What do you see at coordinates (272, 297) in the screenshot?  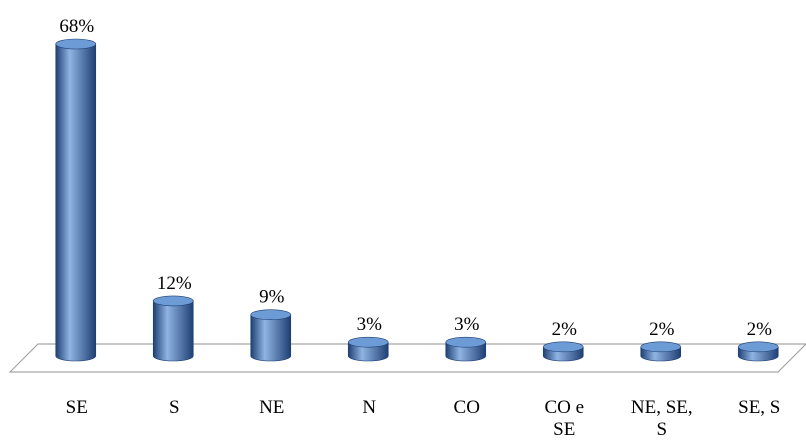 I see `data-label: 9%` at bounding box center [272, 297].